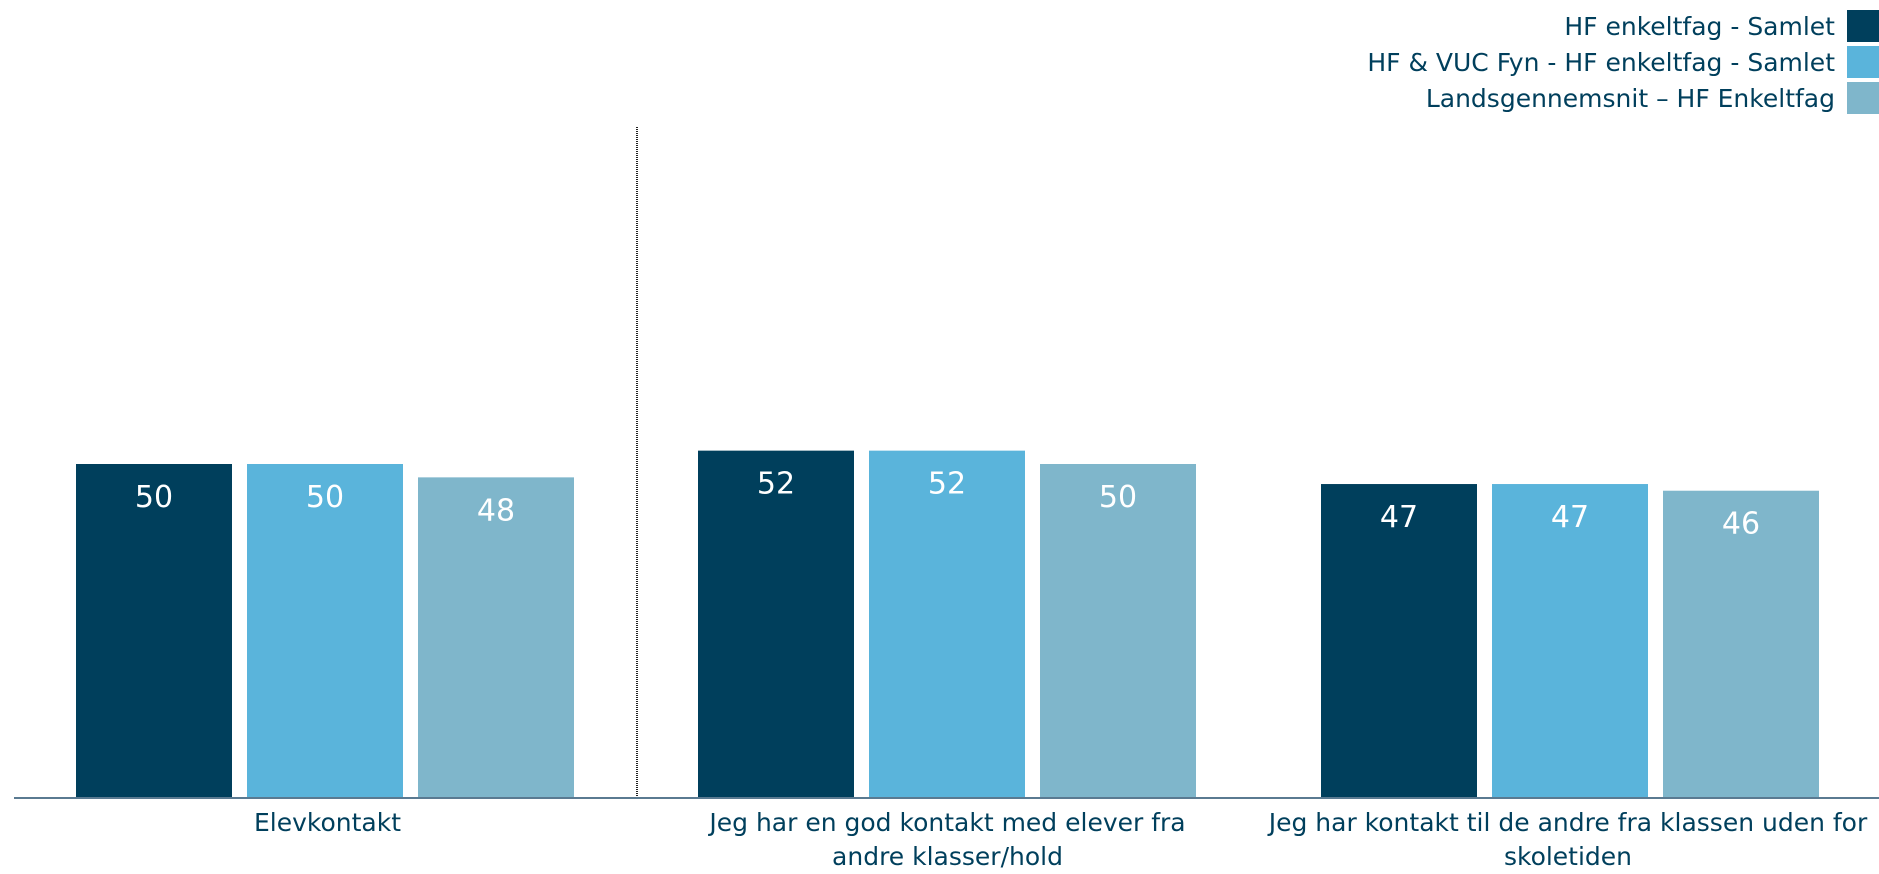 The width and height of the screenshot is (1879, 874). What do you see at coordinates (1601, 62) in the screenshot?
I see `legend-label: HF & VUC Fyn - HF enkeltfag - Samlet` at bounding box center [1601, 62].